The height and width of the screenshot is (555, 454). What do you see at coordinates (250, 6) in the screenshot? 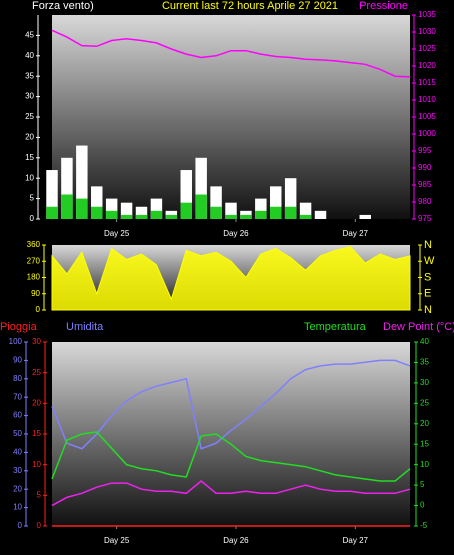
I see `chart-title: Current last 72 hours Aprile 27 2021` at bounding box center [250, 6].